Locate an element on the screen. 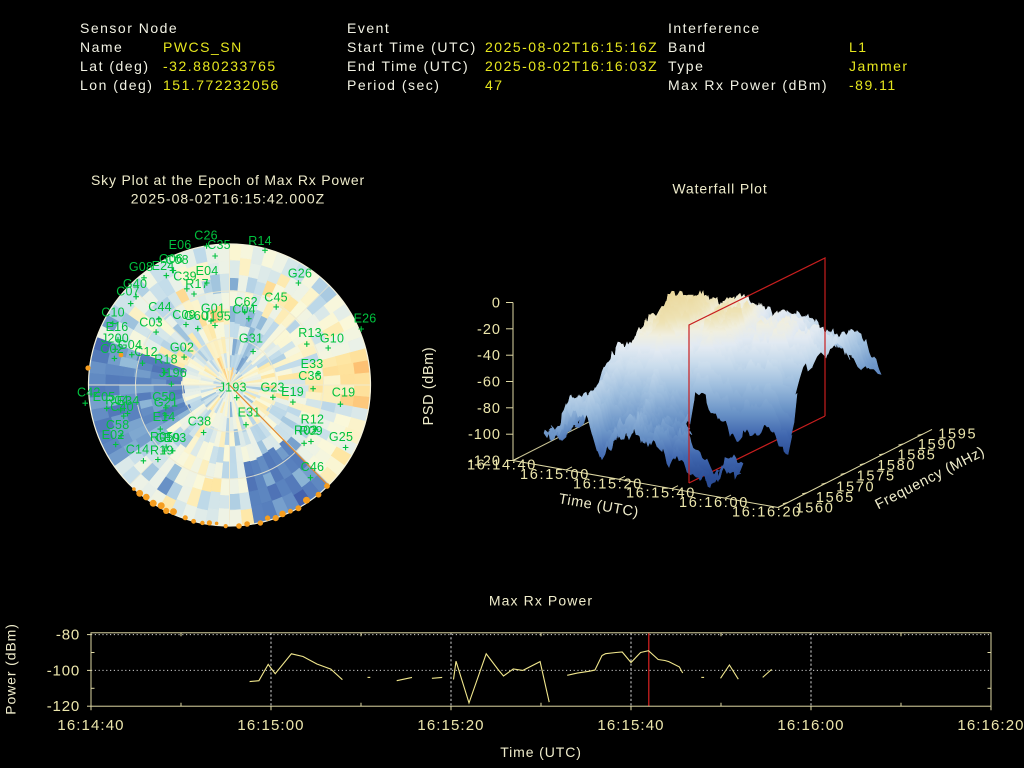 The width and height of the screenshot is (1024, 768). svg-text: -20 is located at coordinates (489, 330).